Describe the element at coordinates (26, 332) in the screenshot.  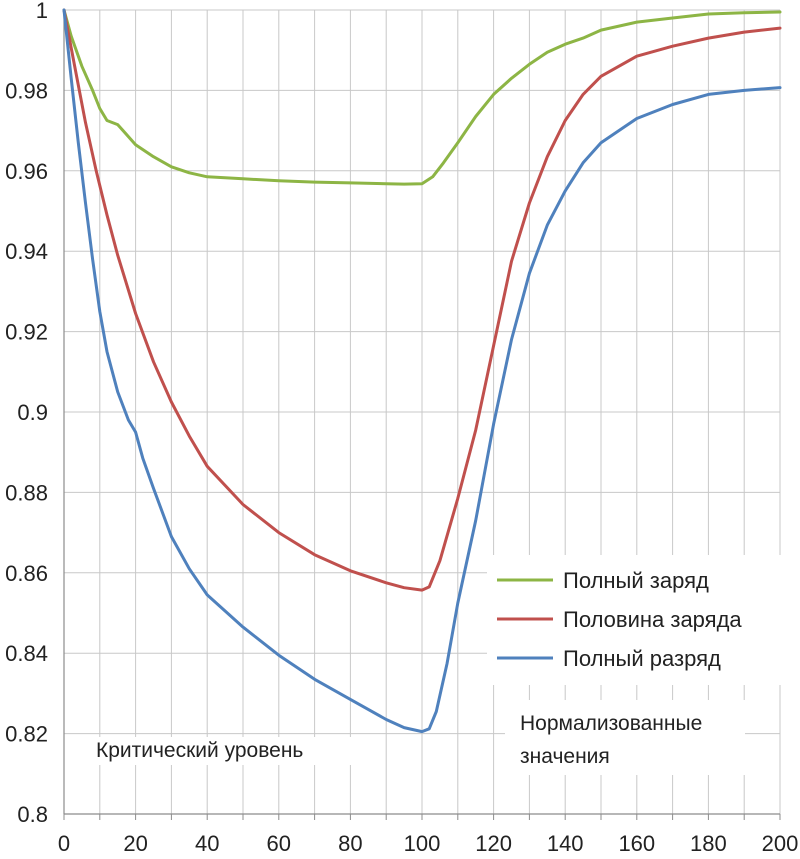
I see `y-tick-label: 0.92` at that location.